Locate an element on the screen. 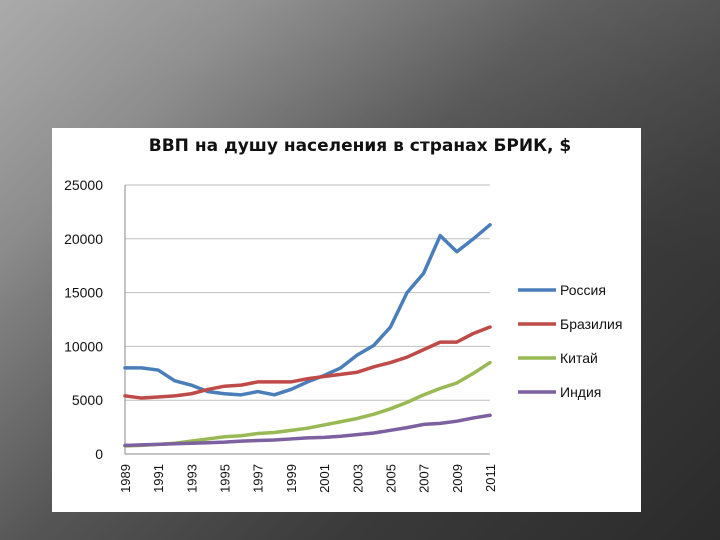 The image size is (720, 540). legend-label: Индия is located at coordinates (580, 392).